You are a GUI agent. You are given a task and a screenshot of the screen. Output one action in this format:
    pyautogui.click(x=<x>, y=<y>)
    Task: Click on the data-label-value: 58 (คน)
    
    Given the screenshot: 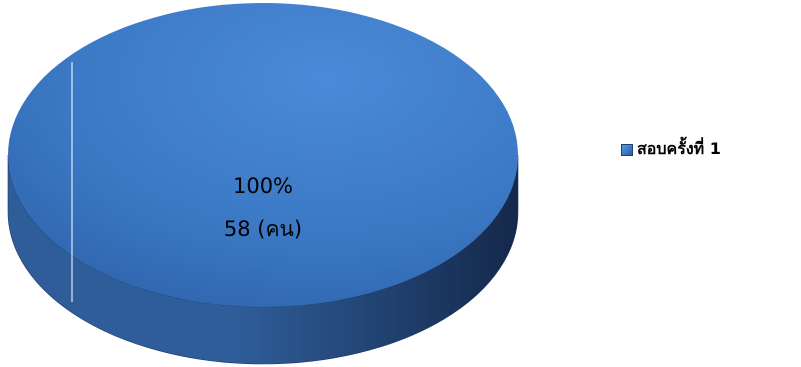 What is the action you would take?
    pyautogui.click(x=263, y=229)
    